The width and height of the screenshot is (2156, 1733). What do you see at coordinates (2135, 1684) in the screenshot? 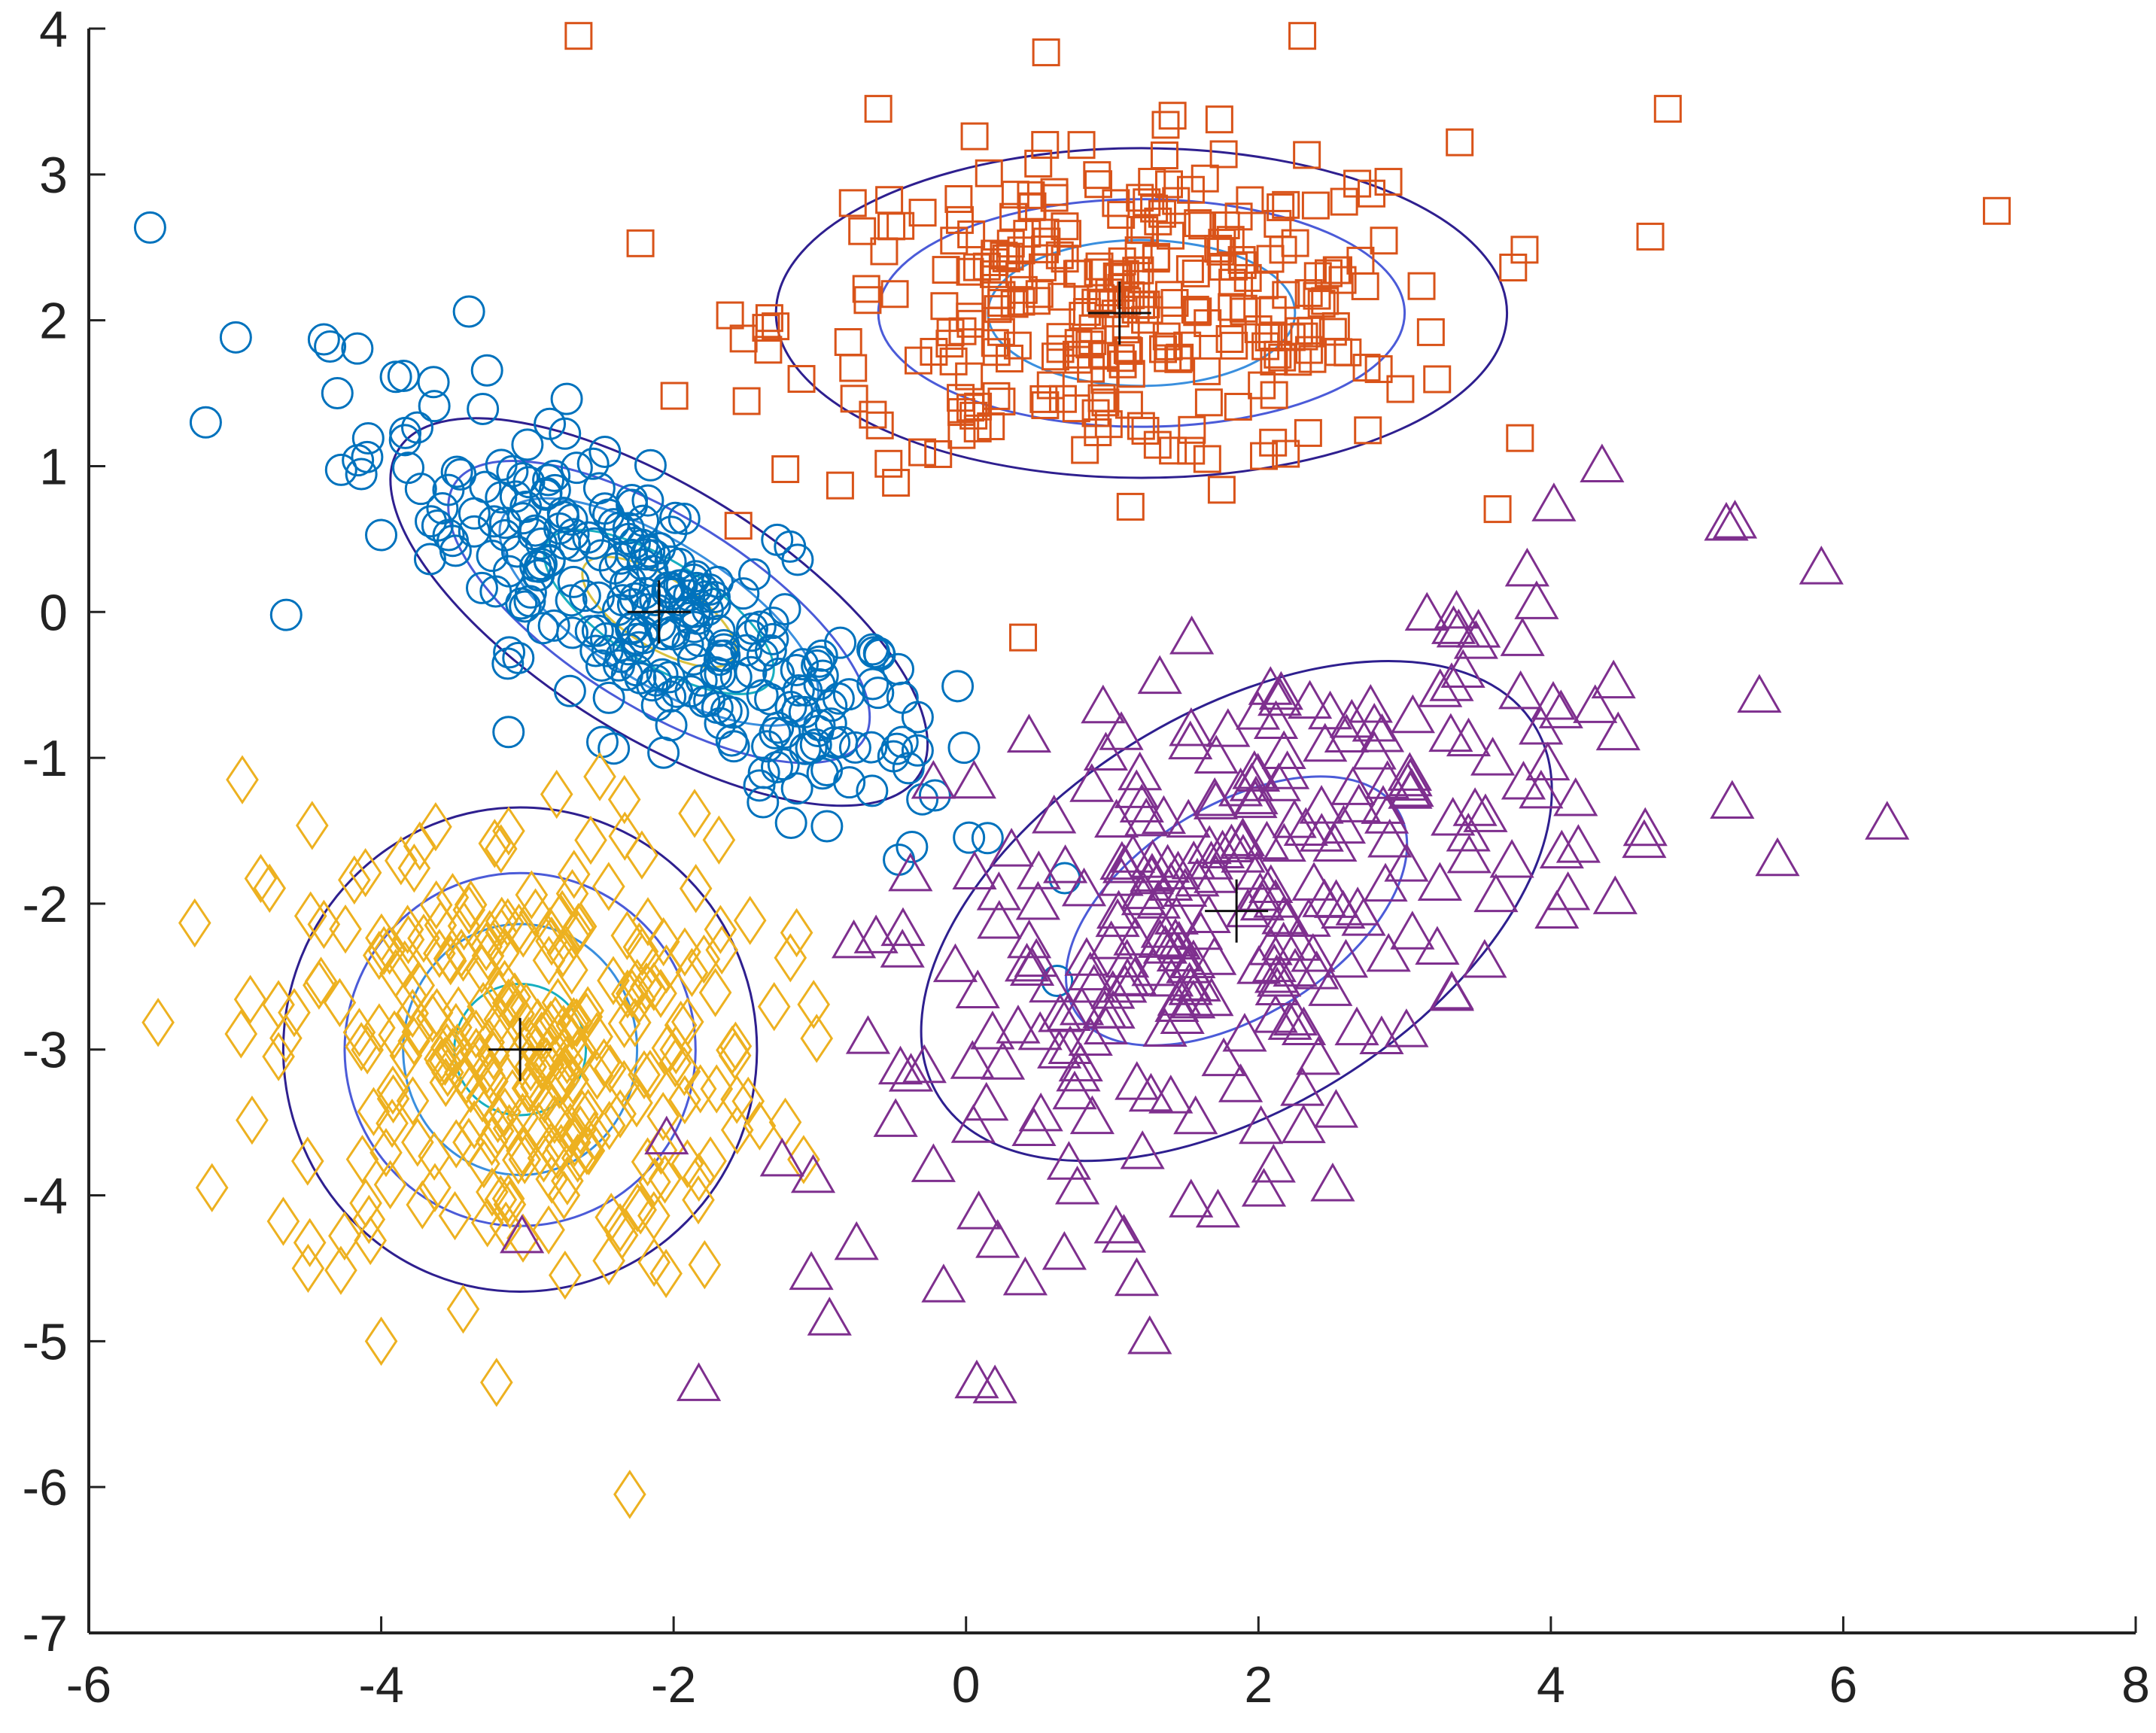
I see `x-tick-label: 8` at bounding box center [2135, 1684].